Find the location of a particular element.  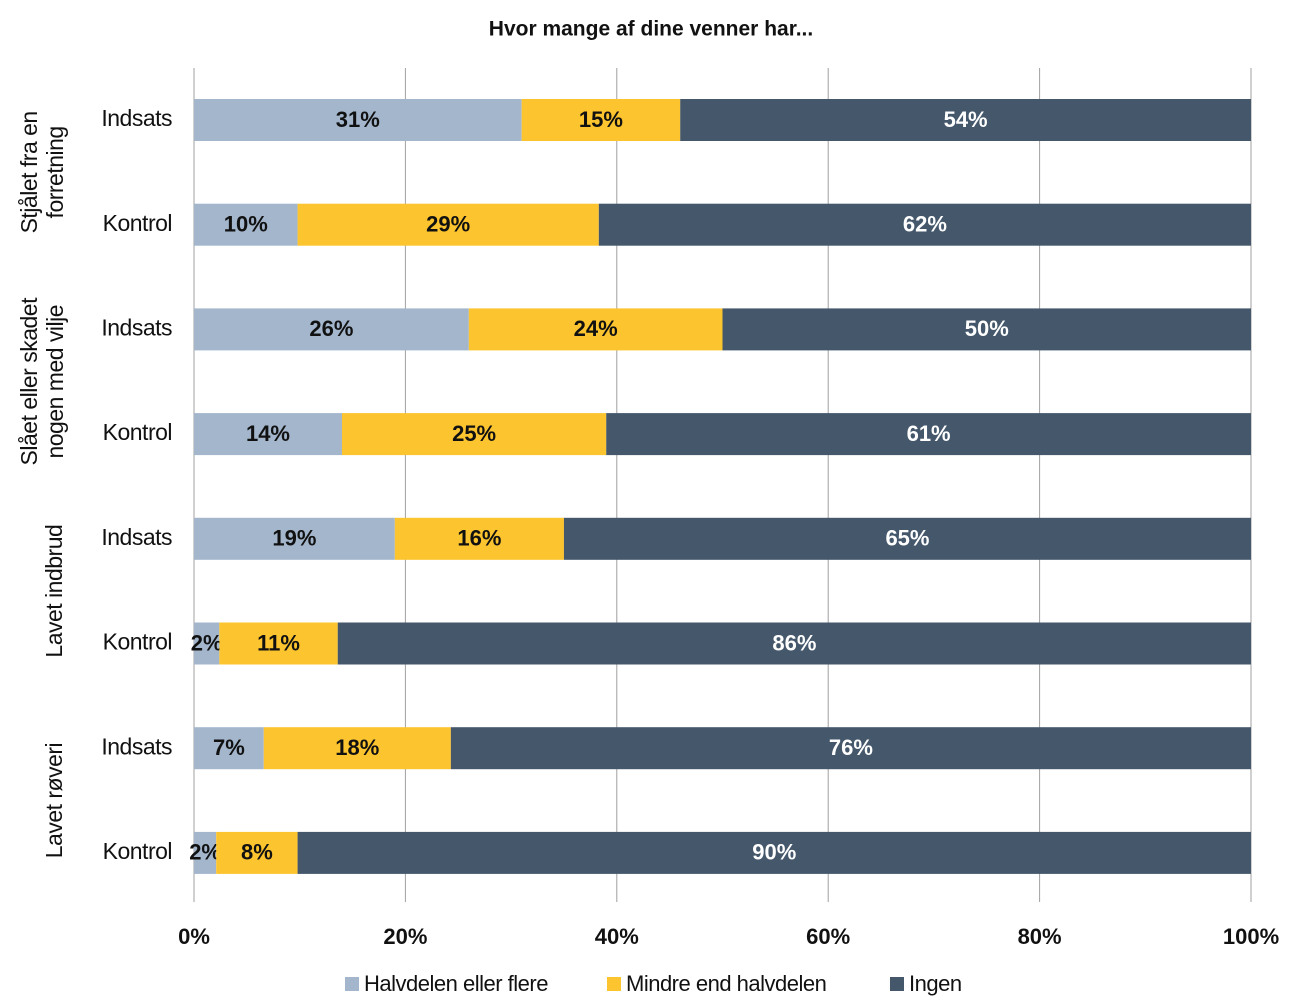

value-label: 90% is located at coordinates (774, 852).